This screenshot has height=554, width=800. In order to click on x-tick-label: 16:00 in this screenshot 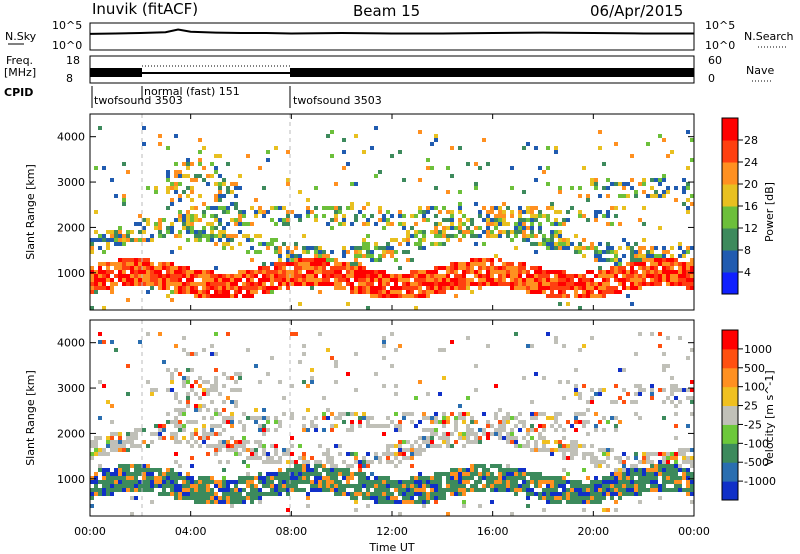, I will do `click(493, 531)`.